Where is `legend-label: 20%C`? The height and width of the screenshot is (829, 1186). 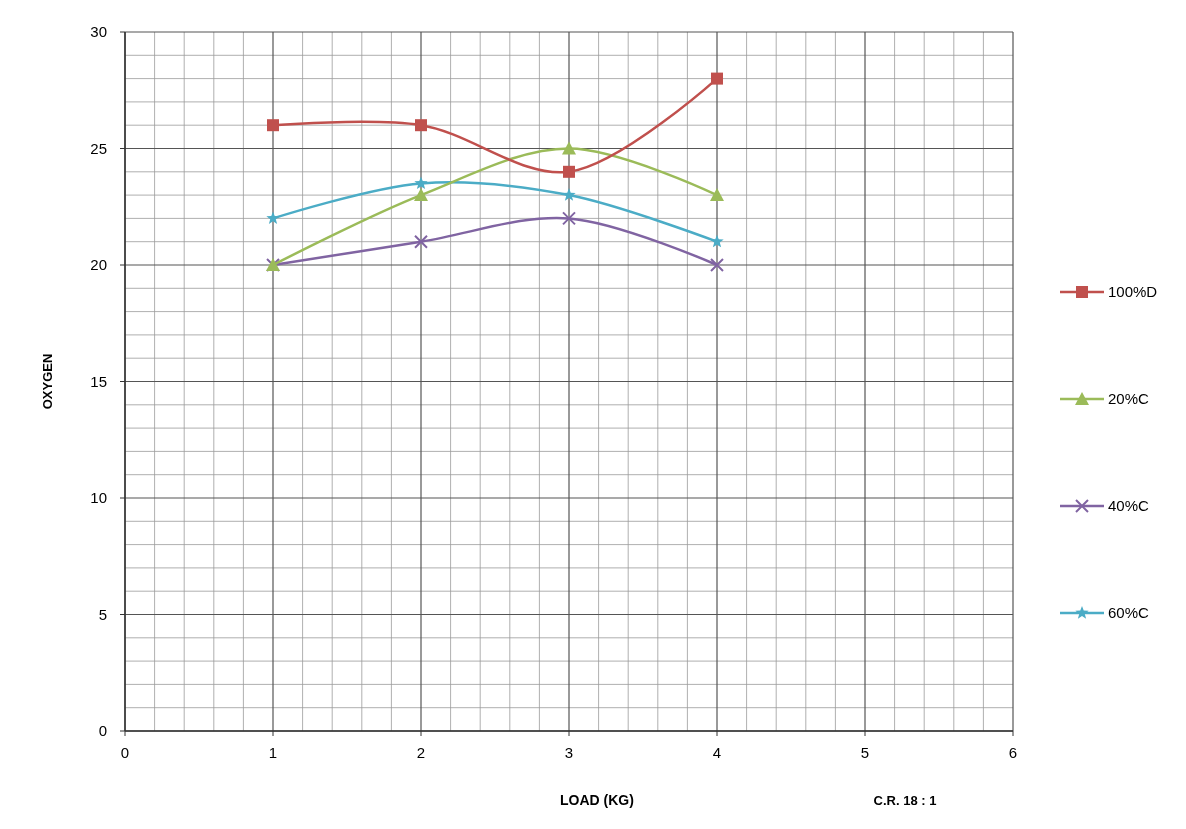 legend-label: 20%C is located at coordinates (1129, 398).